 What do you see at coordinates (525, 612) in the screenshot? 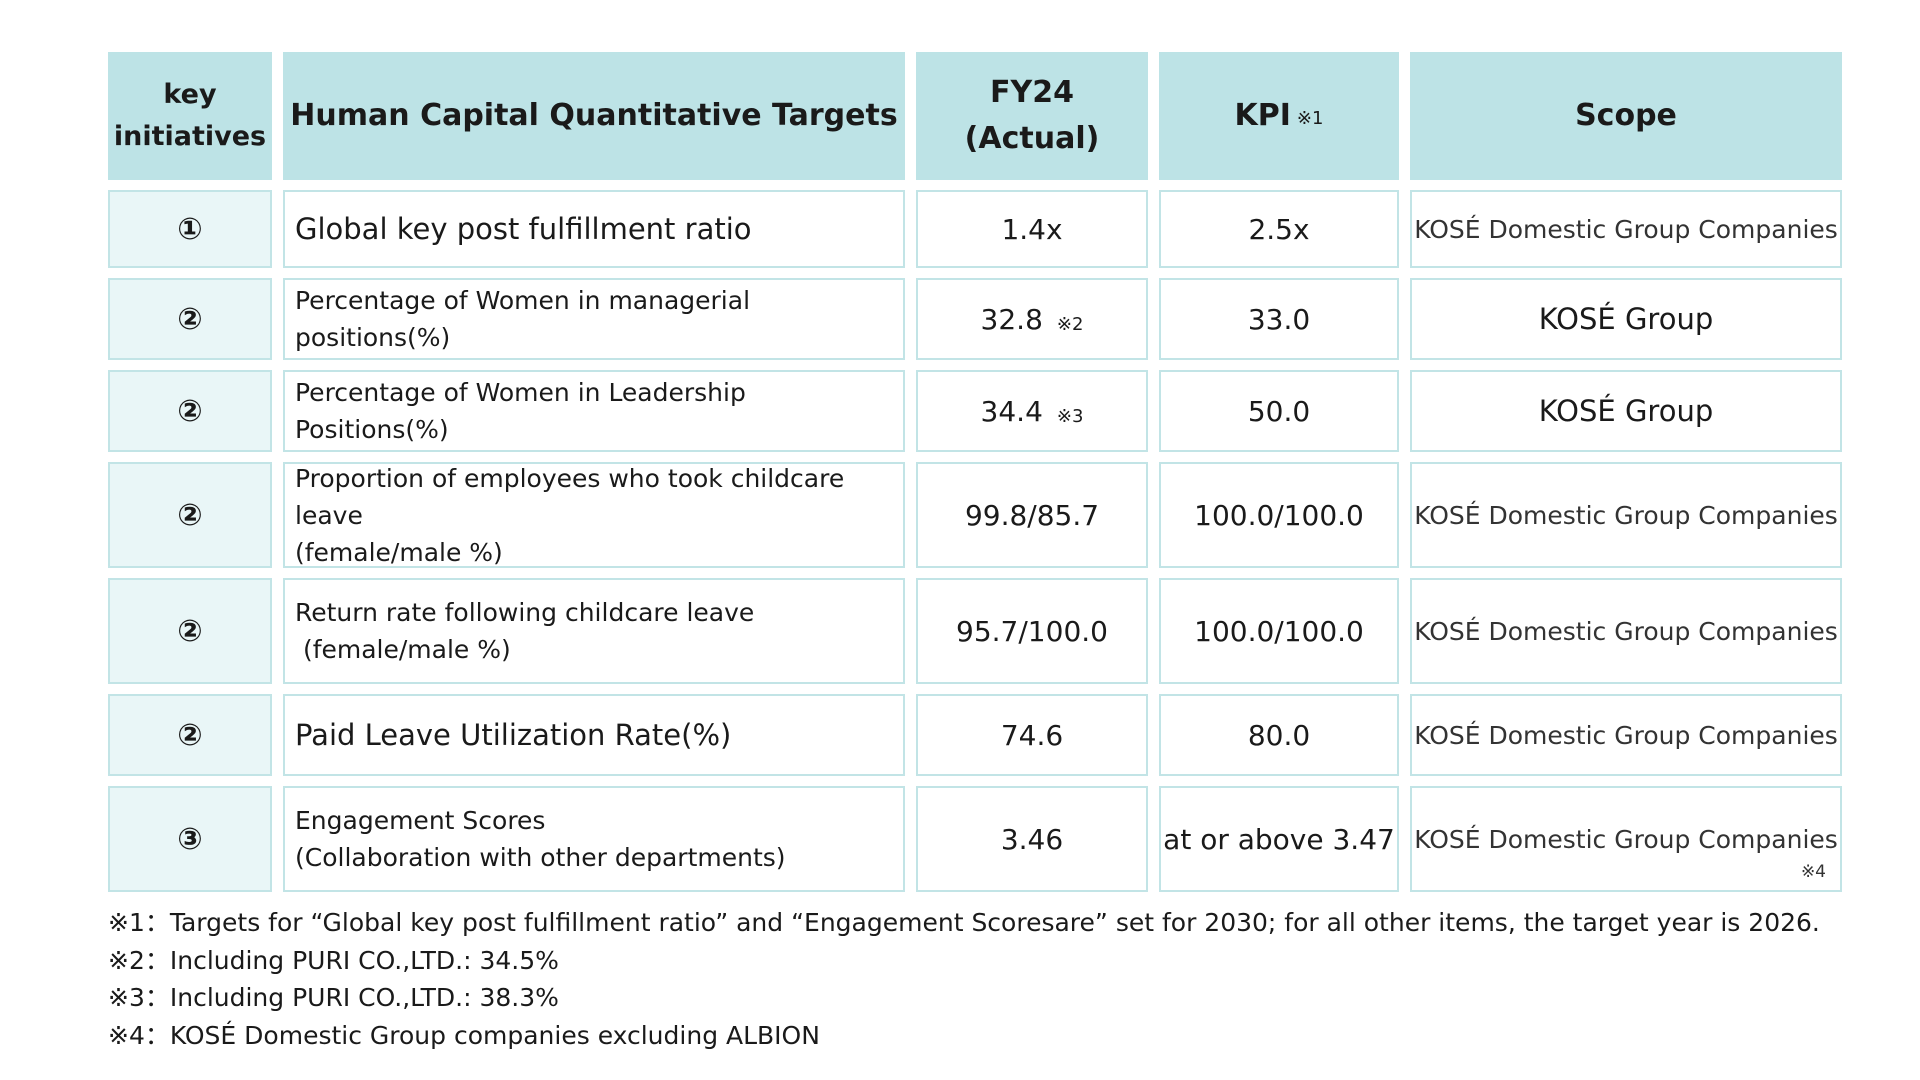
I see `row-target-line1: Return rate following childcare leave` at bounding box center [525, 612].